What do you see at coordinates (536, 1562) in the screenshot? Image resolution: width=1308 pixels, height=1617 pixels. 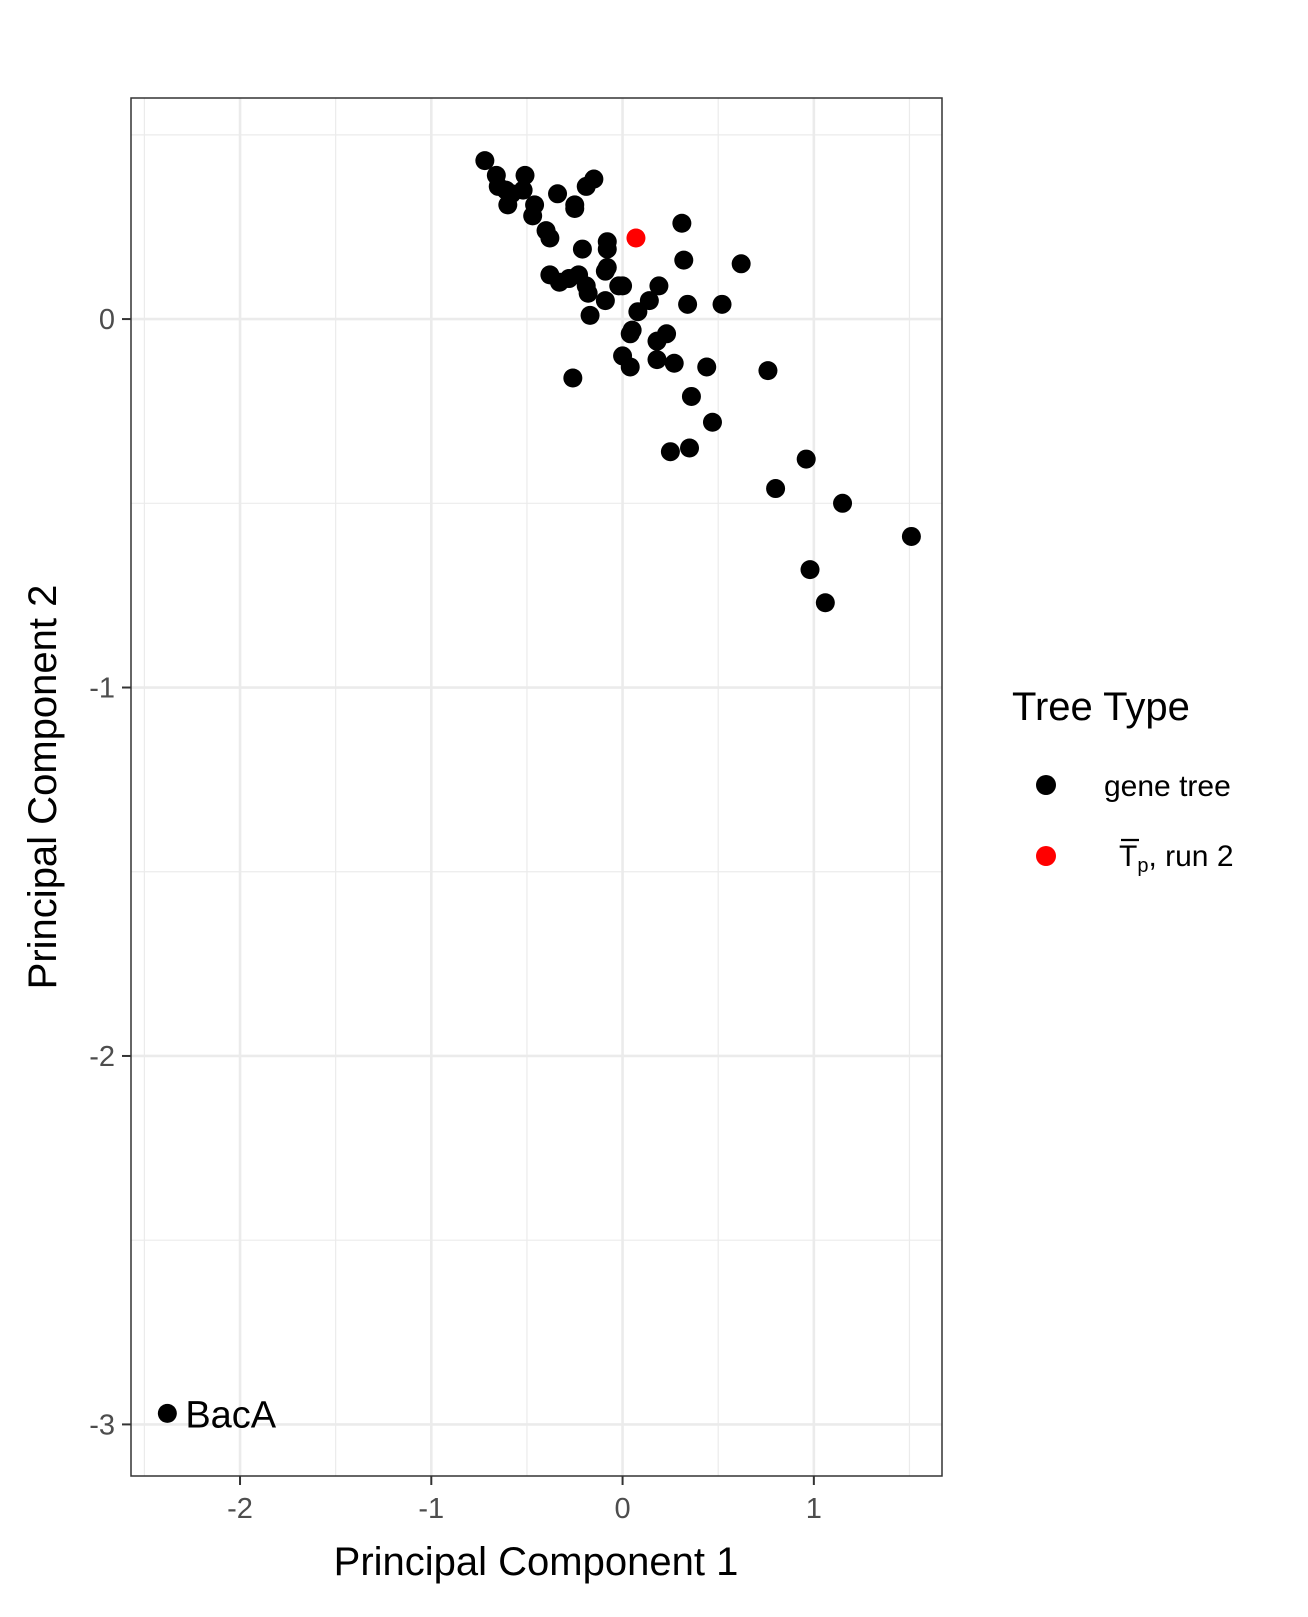 I see `x-axis-title: Principal Component 1` at bounding box center [536, 1562].